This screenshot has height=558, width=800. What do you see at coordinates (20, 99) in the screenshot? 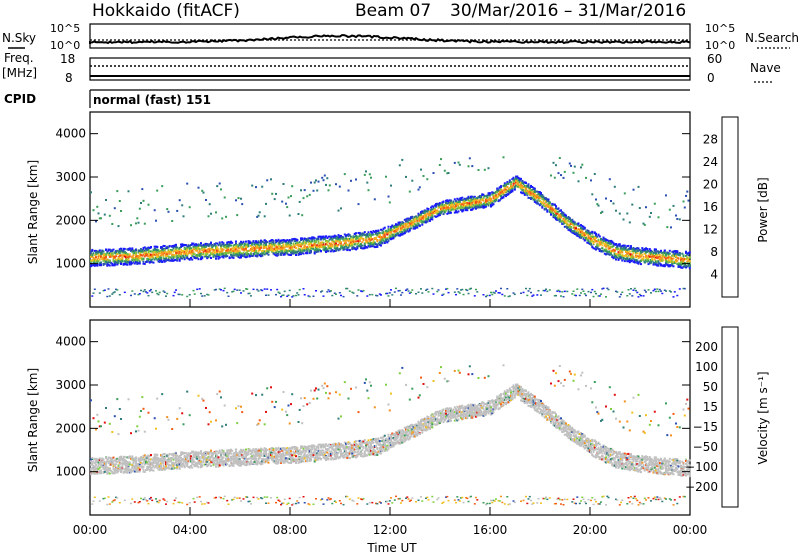
I see `cpid-label: CPID` at bounding box center [20, 99].